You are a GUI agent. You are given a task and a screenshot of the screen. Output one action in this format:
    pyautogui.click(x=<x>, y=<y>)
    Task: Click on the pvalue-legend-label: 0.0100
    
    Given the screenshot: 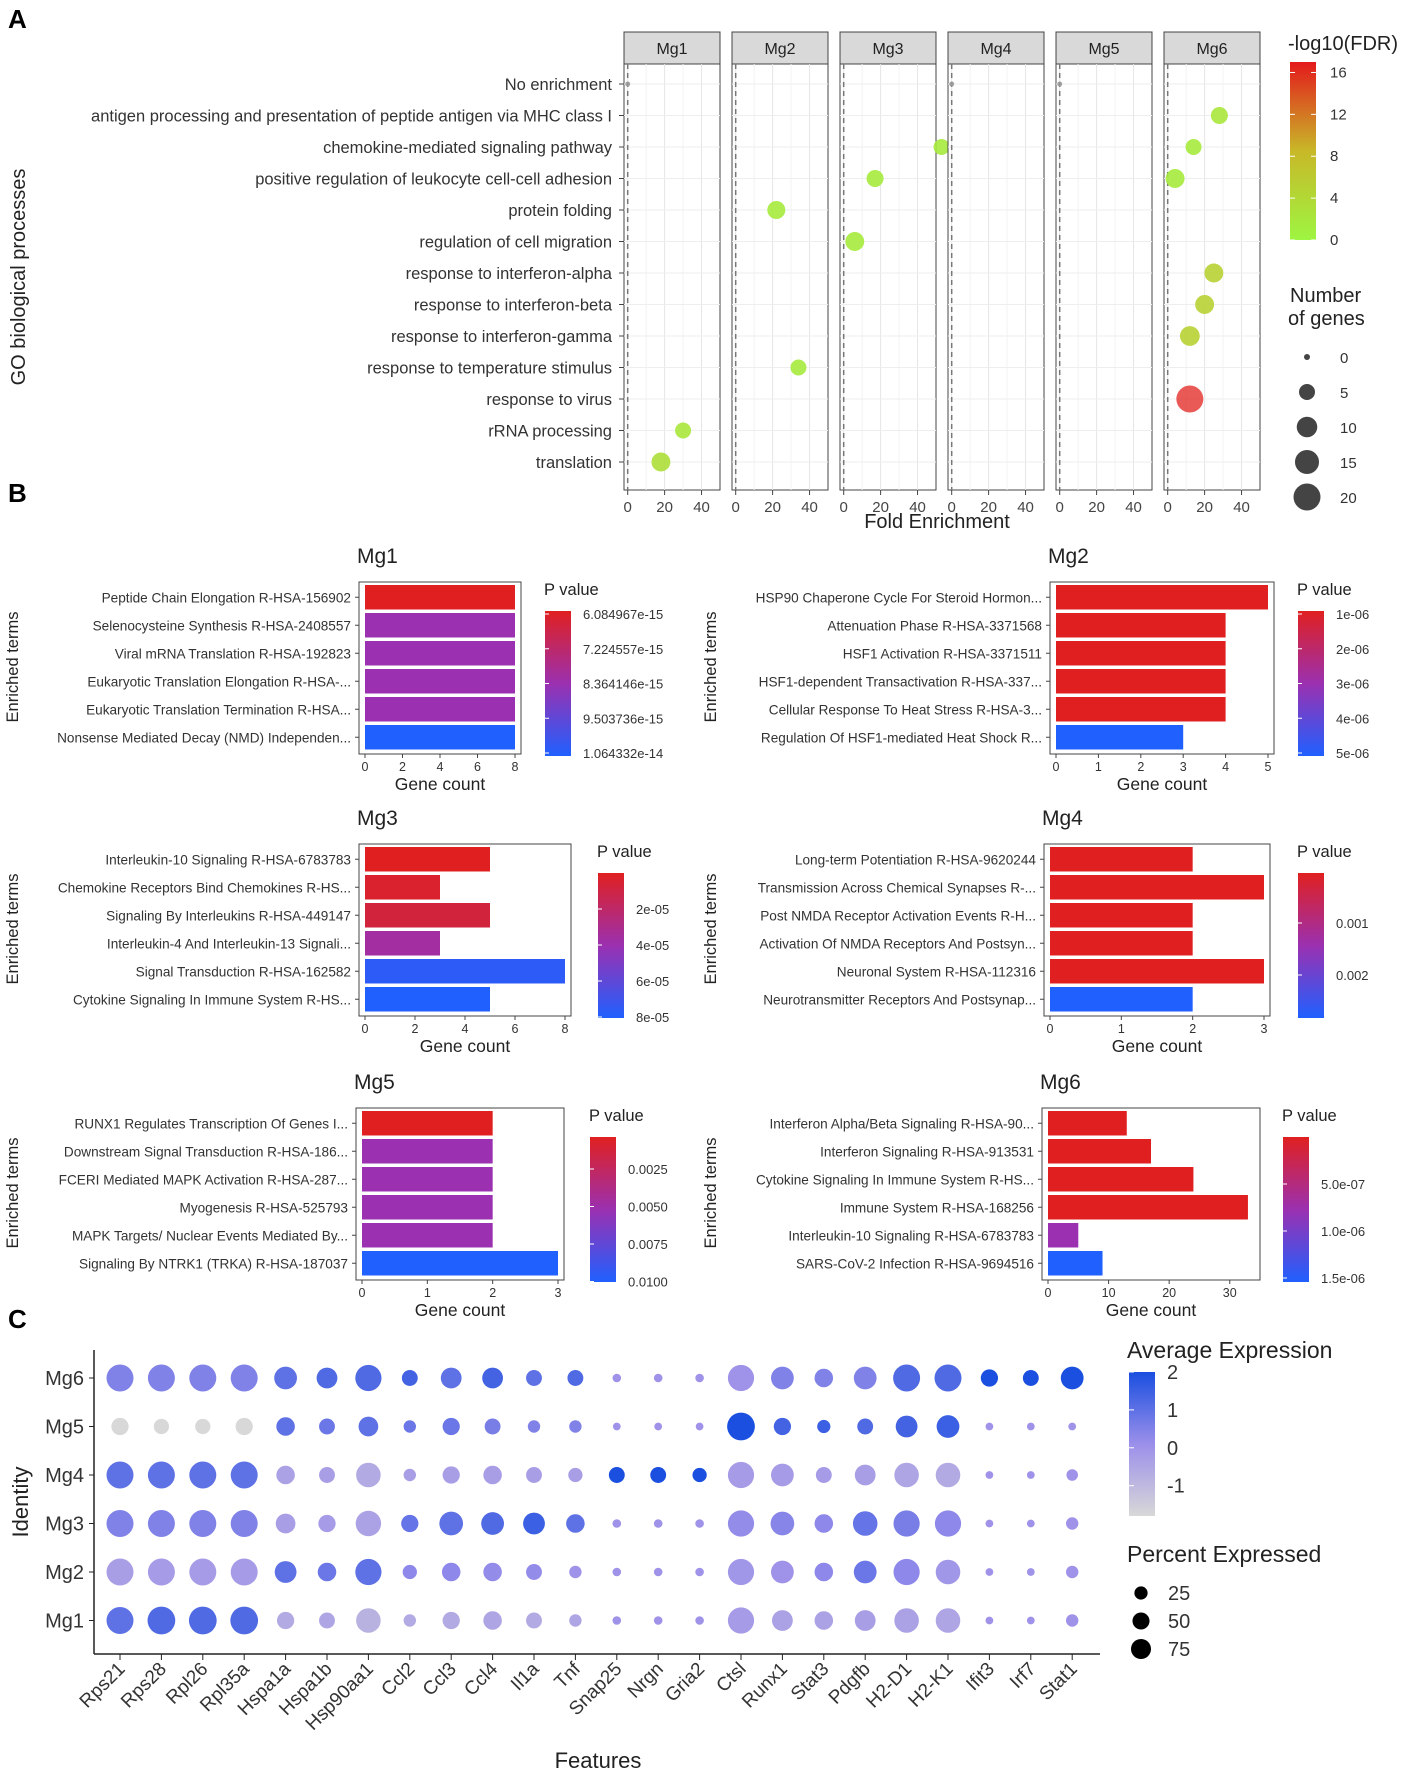 What is the action you would take?
    pyautogui.click(x=648, y=1282)
    